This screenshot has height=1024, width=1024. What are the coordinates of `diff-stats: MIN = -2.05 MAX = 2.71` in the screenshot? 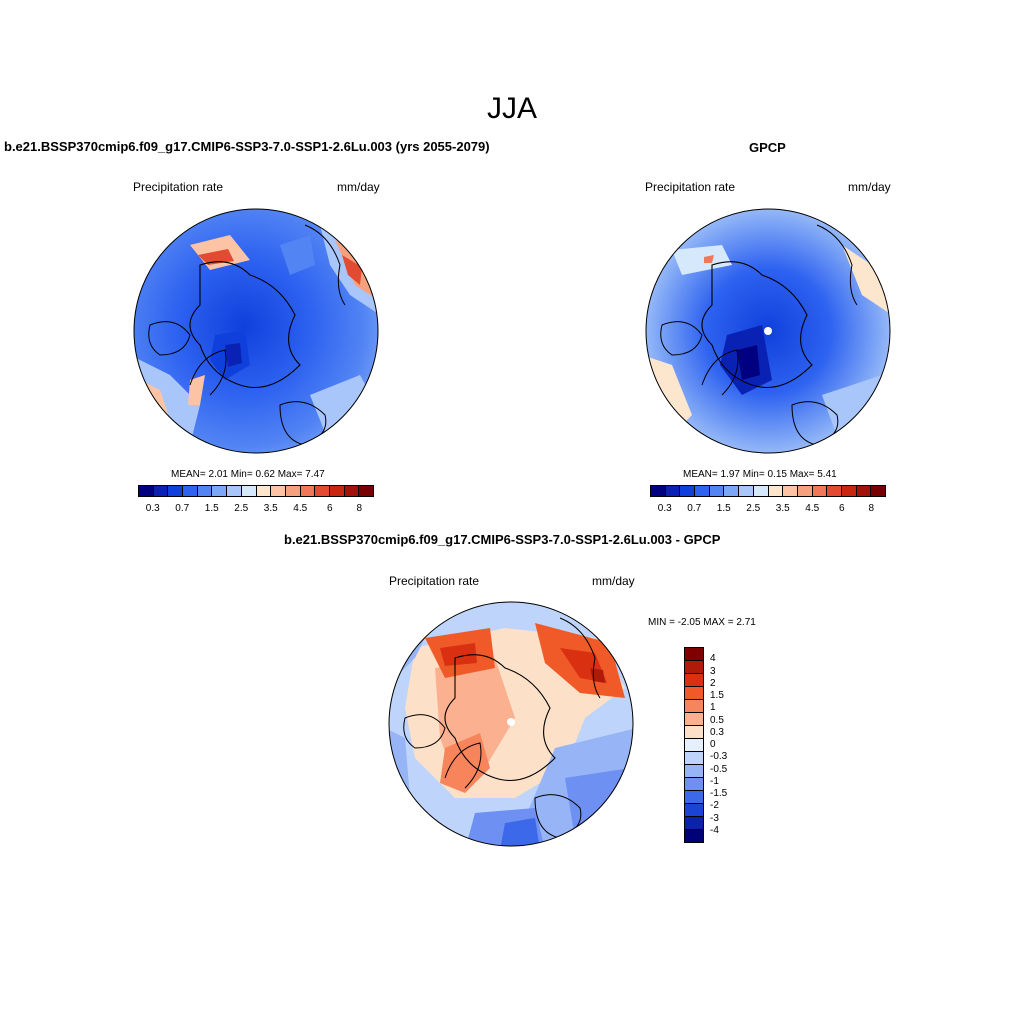 It's located at (702, 622).